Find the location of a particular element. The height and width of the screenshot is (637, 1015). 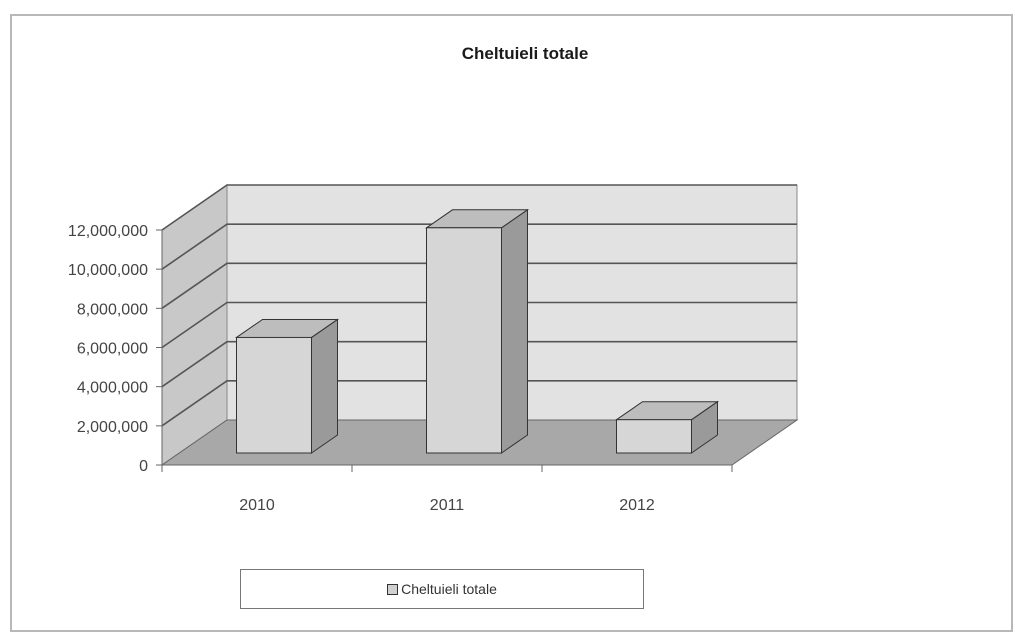

x-tick-label: 2011 is located at coordinates (447, 505).